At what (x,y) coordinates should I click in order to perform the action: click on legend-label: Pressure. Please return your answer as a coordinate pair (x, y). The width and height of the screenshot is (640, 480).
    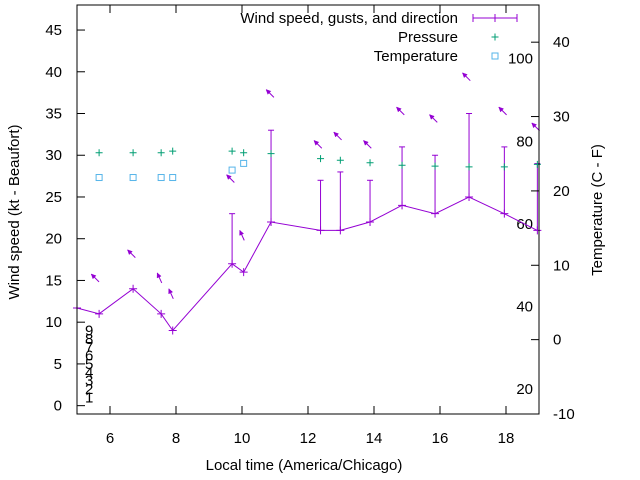
    Looking at the image, I should click on (428, 37).